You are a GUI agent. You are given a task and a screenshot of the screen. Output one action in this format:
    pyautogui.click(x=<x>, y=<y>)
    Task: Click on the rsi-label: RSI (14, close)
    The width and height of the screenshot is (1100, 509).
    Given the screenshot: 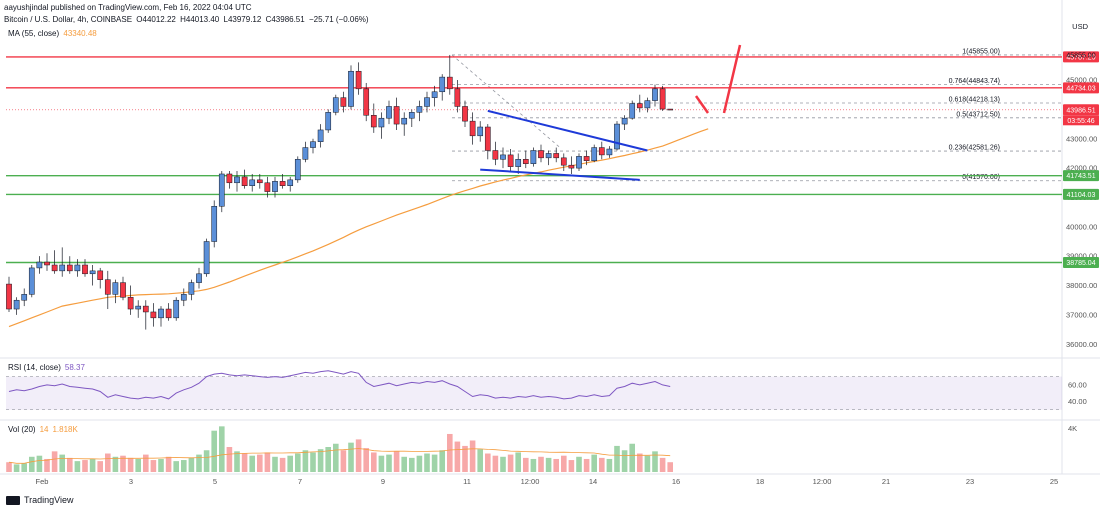 What is the action you would take?
    pyautogui.click(x=34, y=367)
    